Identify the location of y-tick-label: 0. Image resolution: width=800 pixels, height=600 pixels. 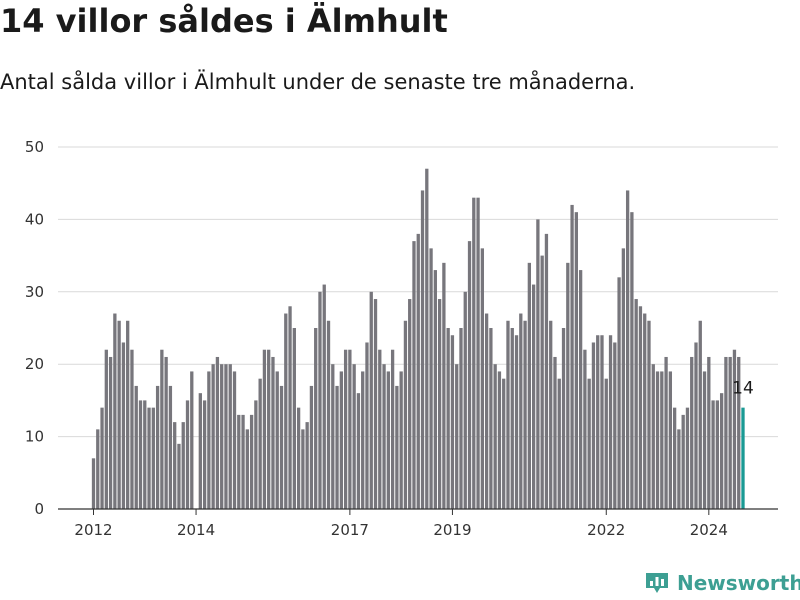
(39, 509).